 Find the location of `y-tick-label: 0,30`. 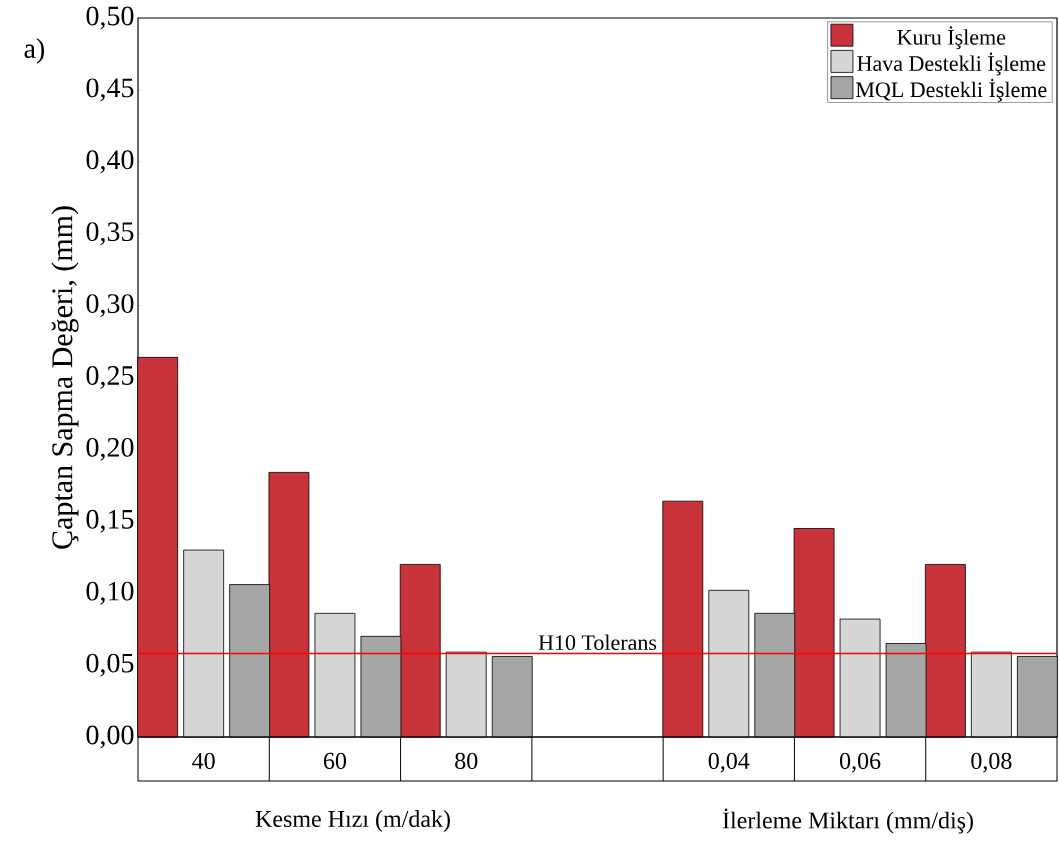

y-tick-label: 0,30 is located at coordinates (110, 306).